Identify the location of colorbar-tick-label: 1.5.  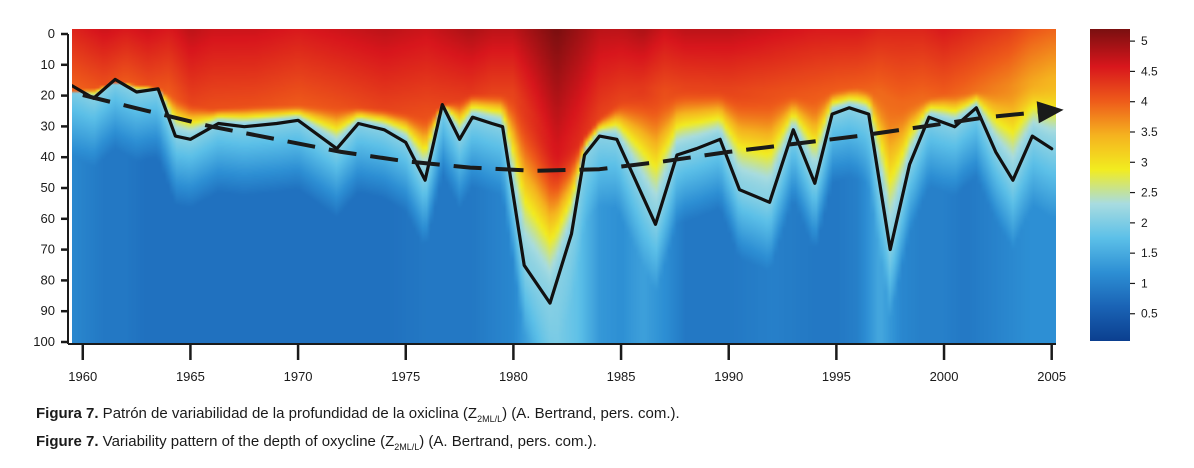
(1149, 253).